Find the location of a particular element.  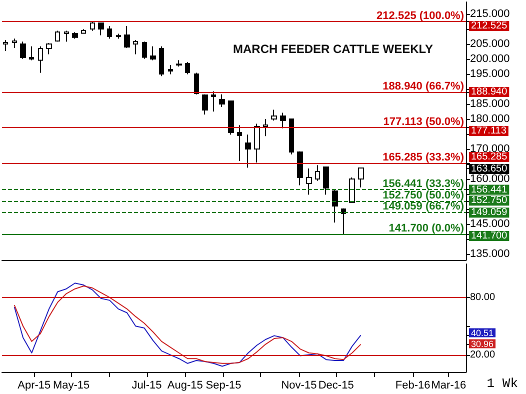

y-tick-label: 40.51 is located at coordinates (482, 333).